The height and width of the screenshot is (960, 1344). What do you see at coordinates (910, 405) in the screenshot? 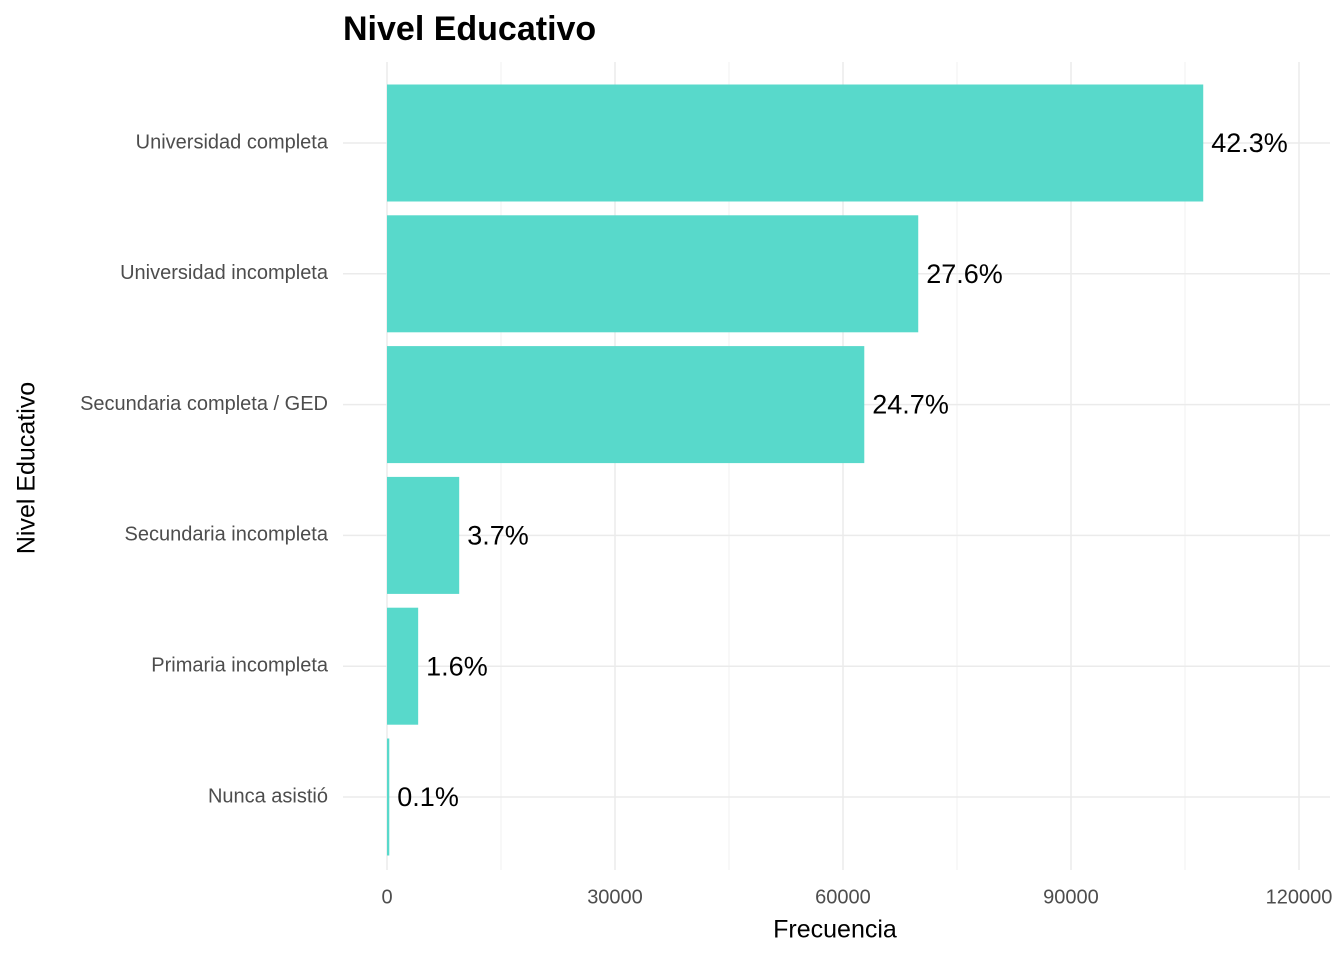
I see `value-label: 24.7%` at bounding box center [910, 405].